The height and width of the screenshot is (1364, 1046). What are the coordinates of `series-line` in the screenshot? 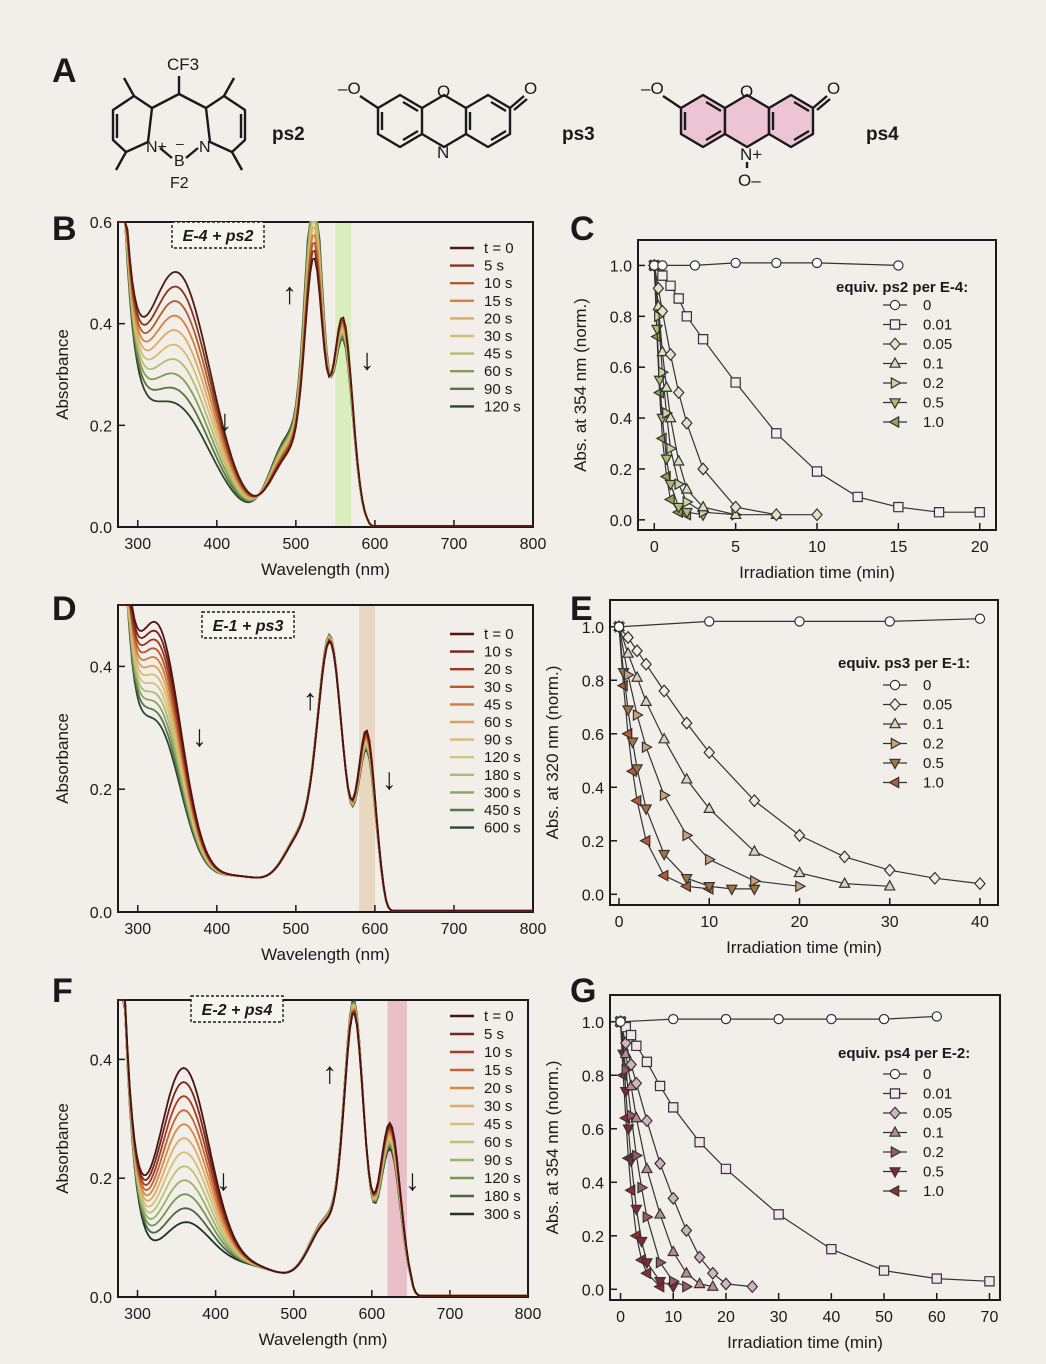 It's located at (325, 374).